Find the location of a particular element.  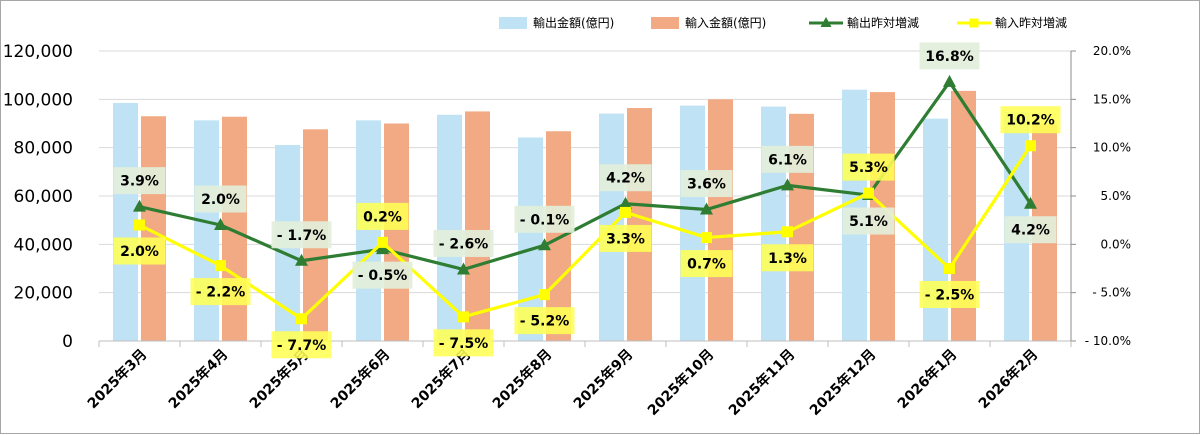

y-right-tick-label: 10.0% is located at coordinates (1112, 148).